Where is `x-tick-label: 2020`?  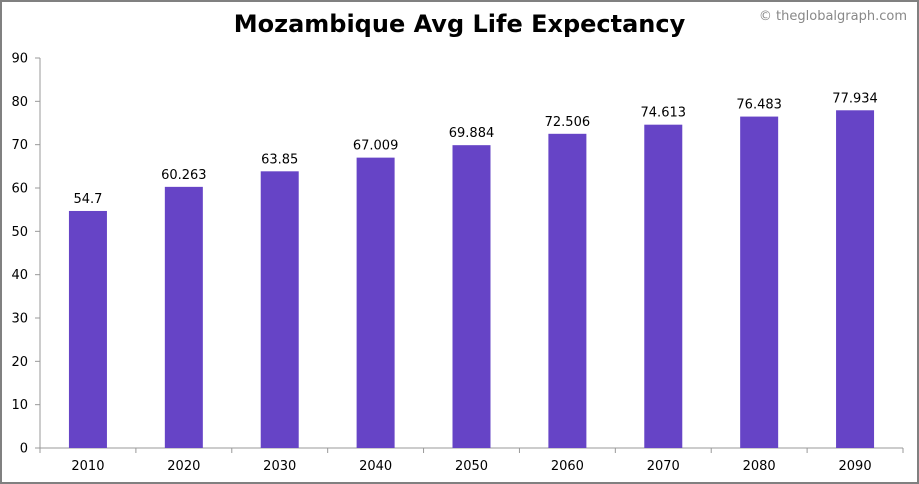 x-tick-label: 2020 is located at coordinates (183, 466).